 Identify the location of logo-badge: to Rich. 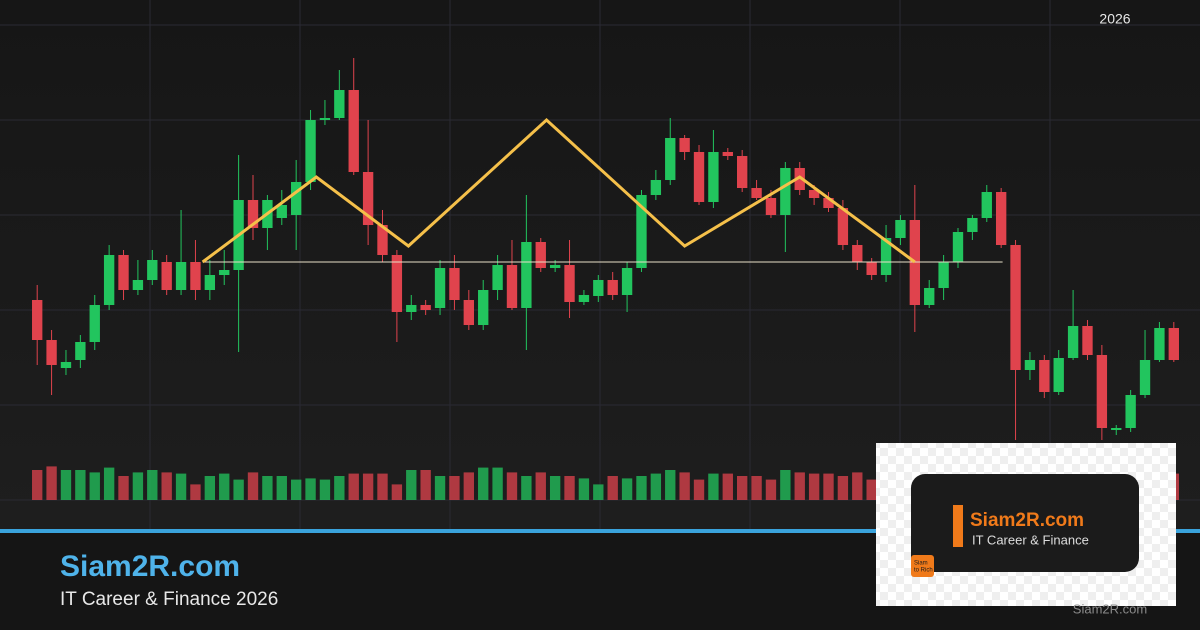
(923, 571).